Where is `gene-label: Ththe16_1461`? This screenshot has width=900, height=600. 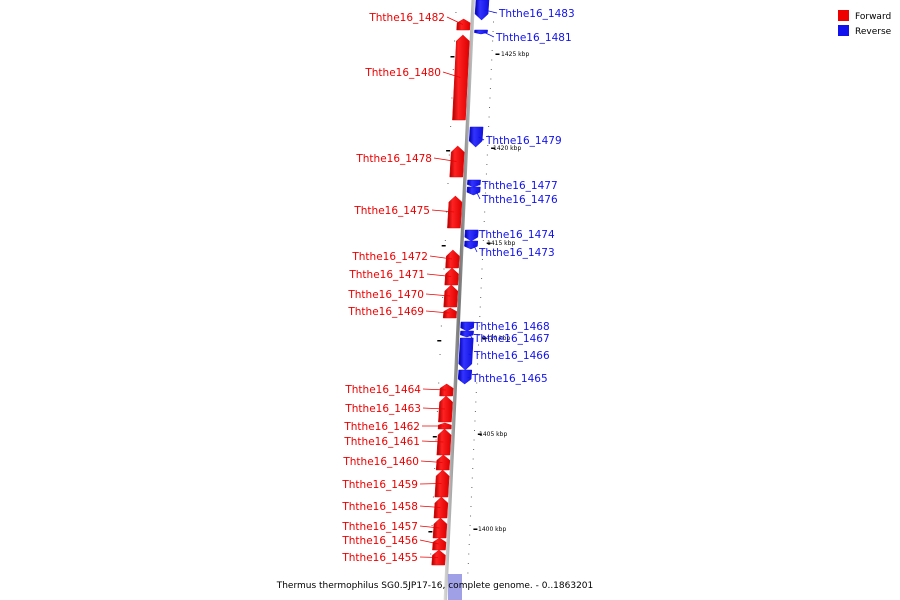 gene-label: Ththe16_1461 is located at coordinates (381, 442).